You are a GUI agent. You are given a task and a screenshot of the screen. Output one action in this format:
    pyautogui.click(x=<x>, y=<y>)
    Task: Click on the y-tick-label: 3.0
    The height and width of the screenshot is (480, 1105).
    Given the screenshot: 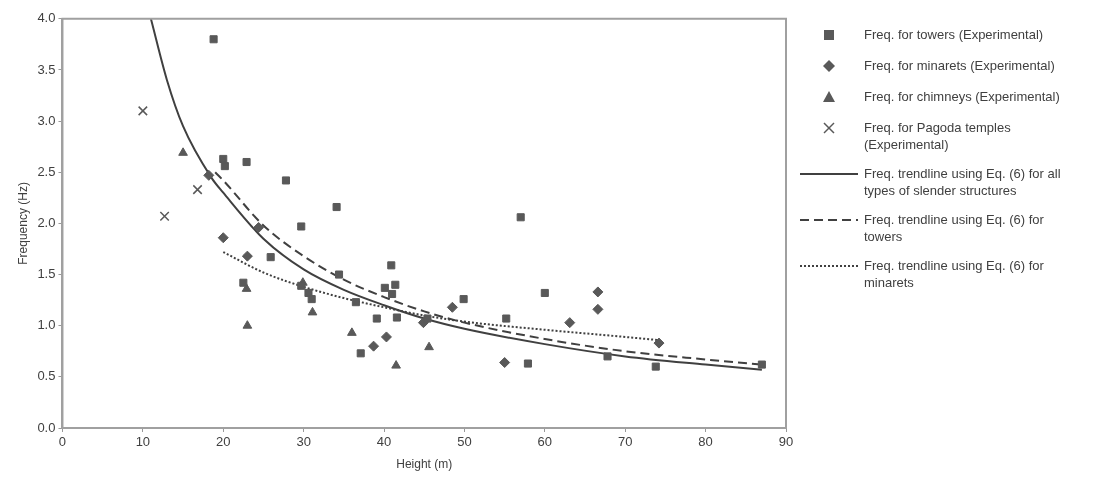 What is the action you would take?
    pyautogui.click(x=46, y=120)
    